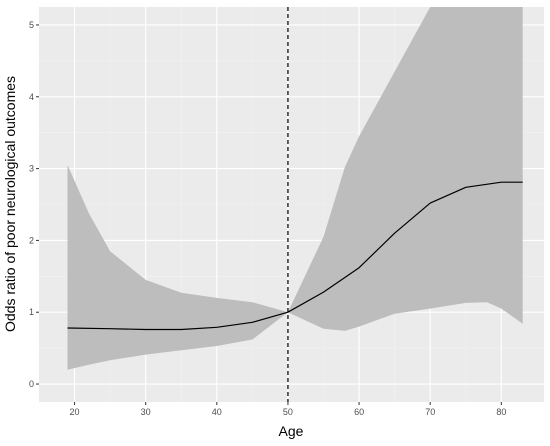 This screenshot has height=446, width=550. Describe the element at coordinates (31, 25) in the screenshot. I see `y-tick-label: 5` at that location.